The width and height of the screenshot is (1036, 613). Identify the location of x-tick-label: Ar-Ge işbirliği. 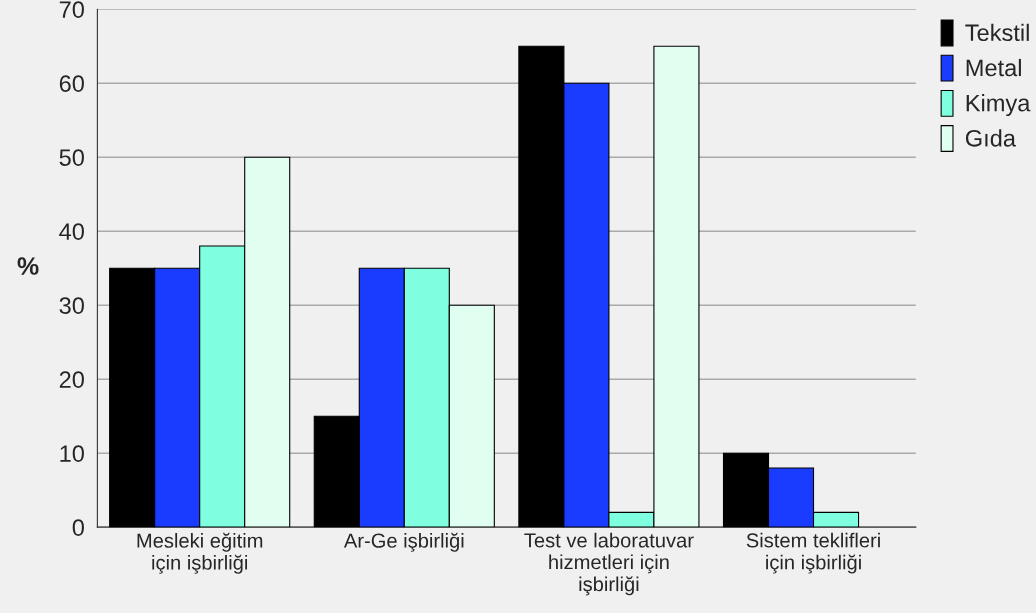
(403, 542).